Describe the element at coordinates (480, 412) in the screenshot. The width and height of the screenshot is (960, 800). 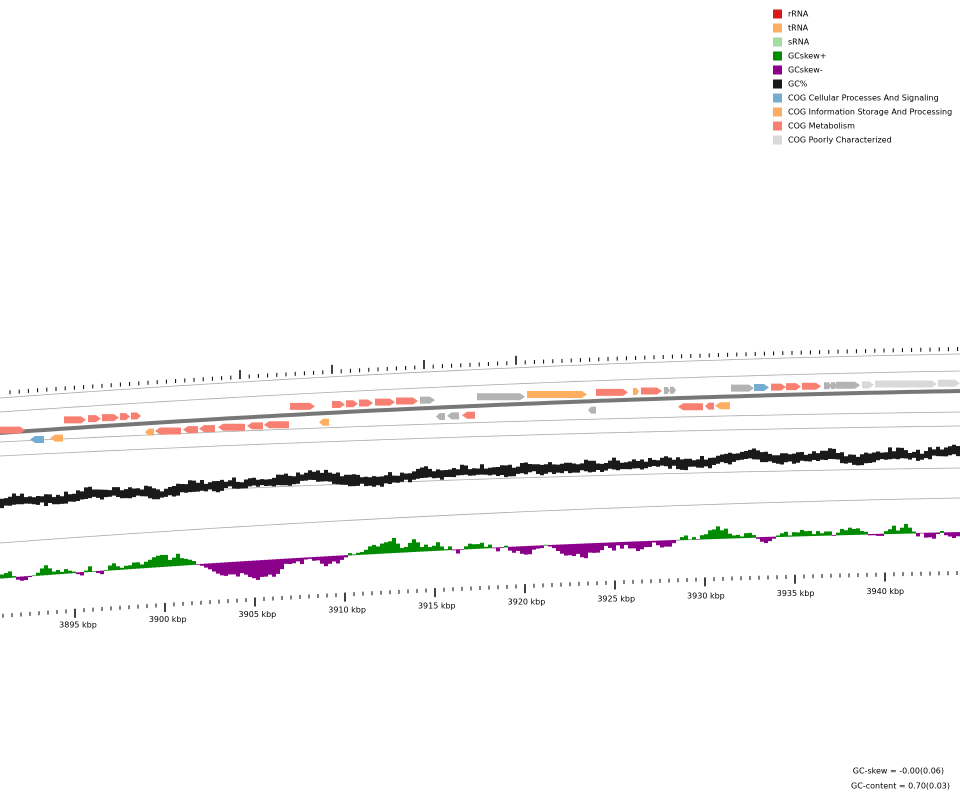
I see `backbone` at that location.